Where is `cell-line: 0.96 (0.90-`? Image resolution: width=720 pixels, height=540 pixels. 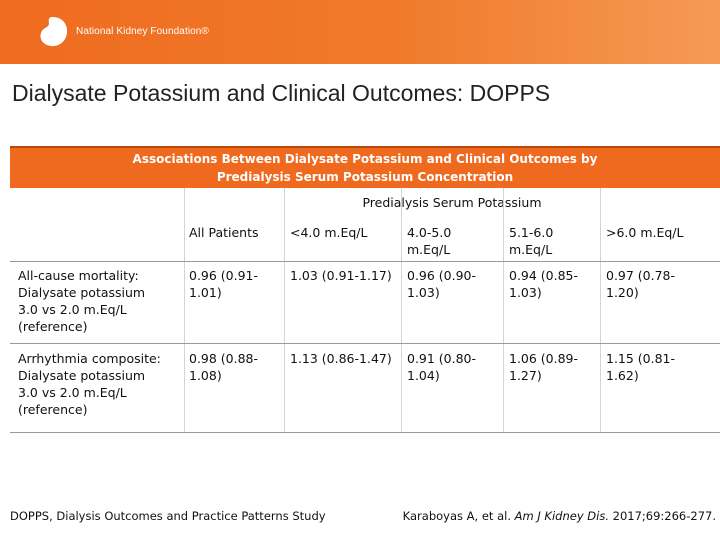 cell-line: 0.96 (0.90- is located at coordinates (442, 275).